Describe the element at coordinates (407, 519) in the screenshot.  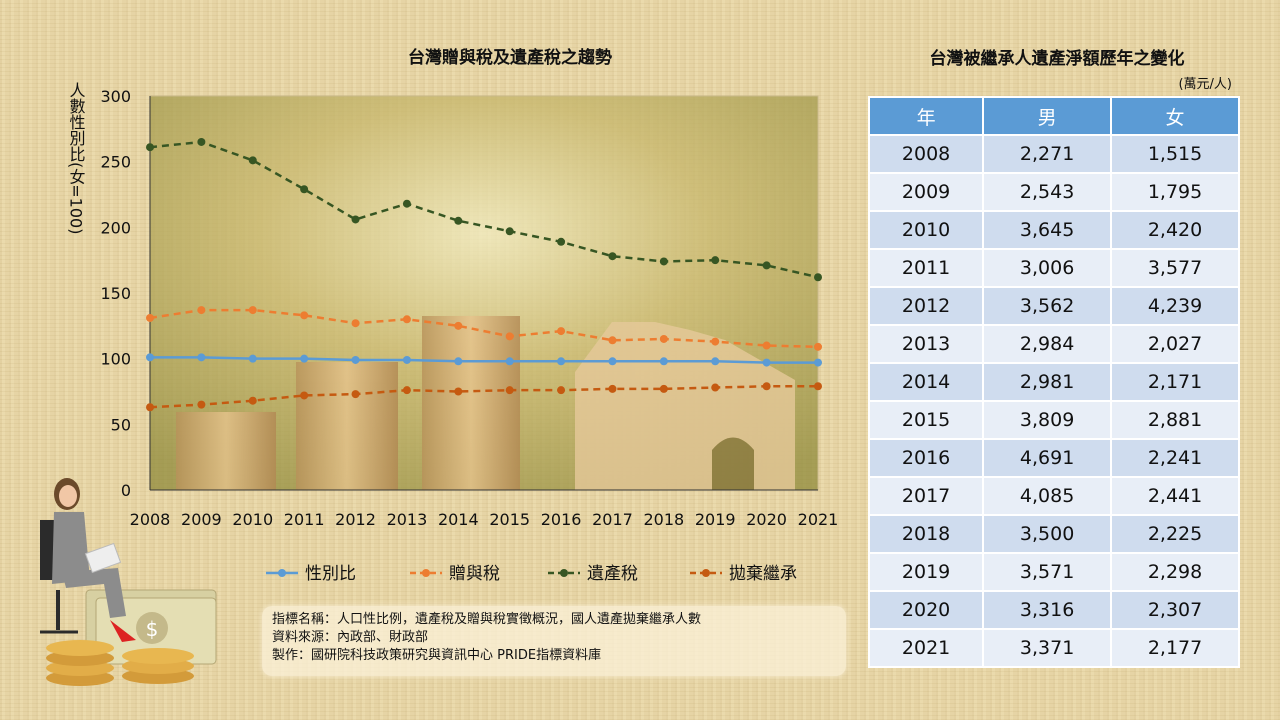
I see `x-tick-label: 2013` at that location.